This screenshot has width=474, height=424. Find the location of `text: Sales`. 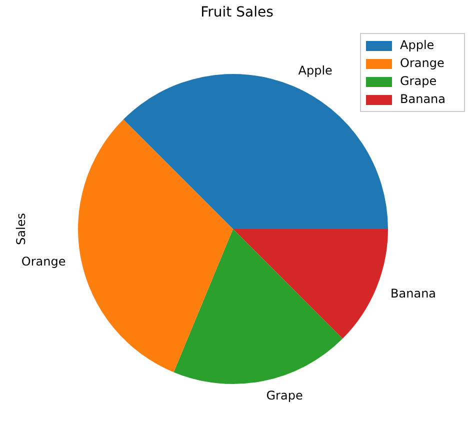

text: Sales is located at coordinates (21, 229).